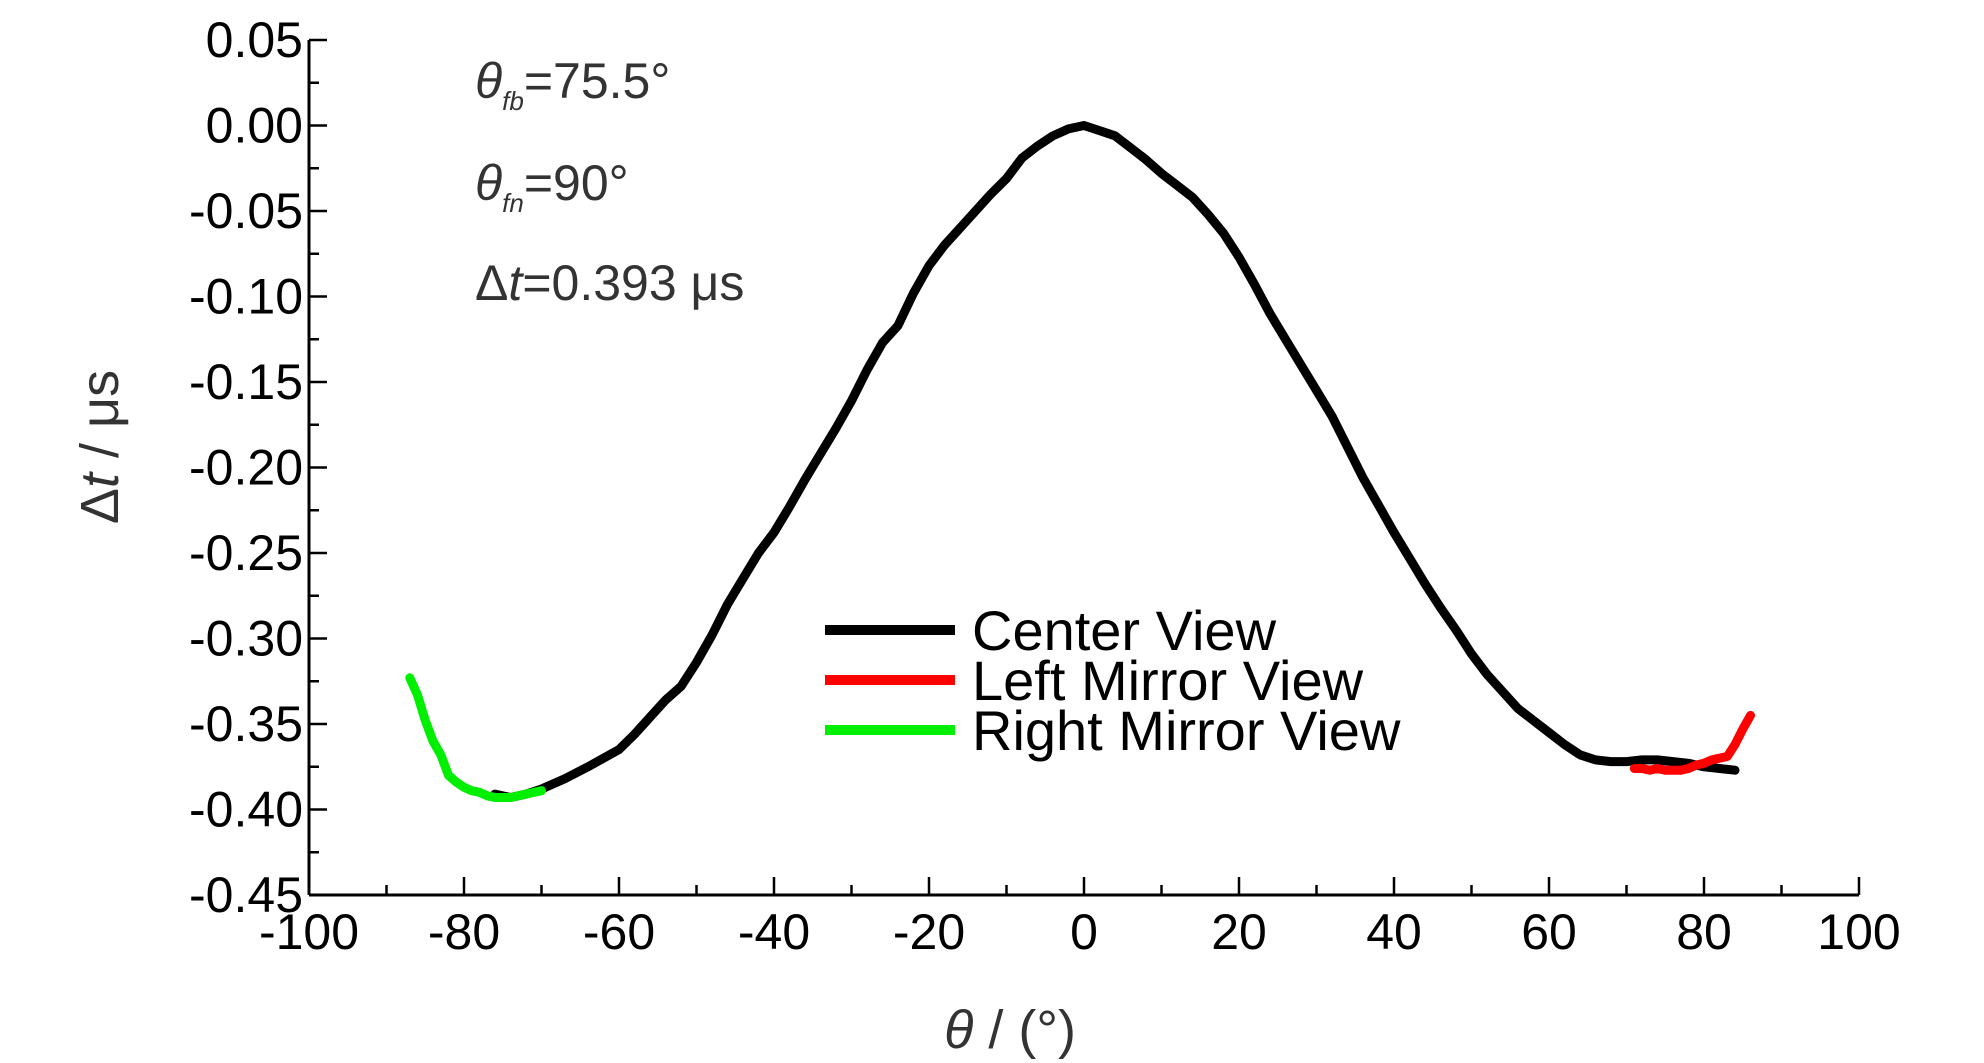 The width and height of the screenshot is (1984, 1063). What do you see at coordinates (246, 895) in the screenshot?
I see `y-tick-label: -0.45` at bounding box center [246, 895].